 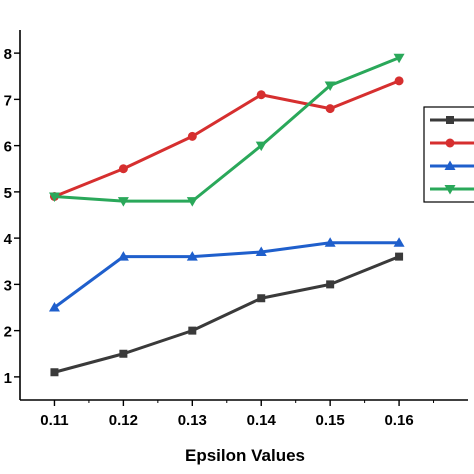 What do you see at coordinates (8, 193) in the screenshot?
I see `y-tick-label: 5` at bounding box center [8, 193].